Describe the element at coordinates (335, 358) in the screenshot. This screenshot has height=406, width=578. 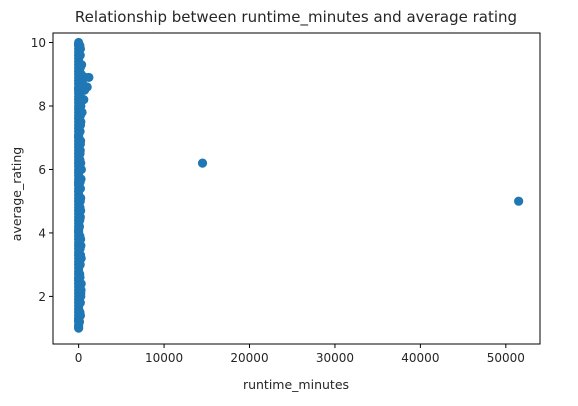
I see `x-tick-label: 30000` at that location.